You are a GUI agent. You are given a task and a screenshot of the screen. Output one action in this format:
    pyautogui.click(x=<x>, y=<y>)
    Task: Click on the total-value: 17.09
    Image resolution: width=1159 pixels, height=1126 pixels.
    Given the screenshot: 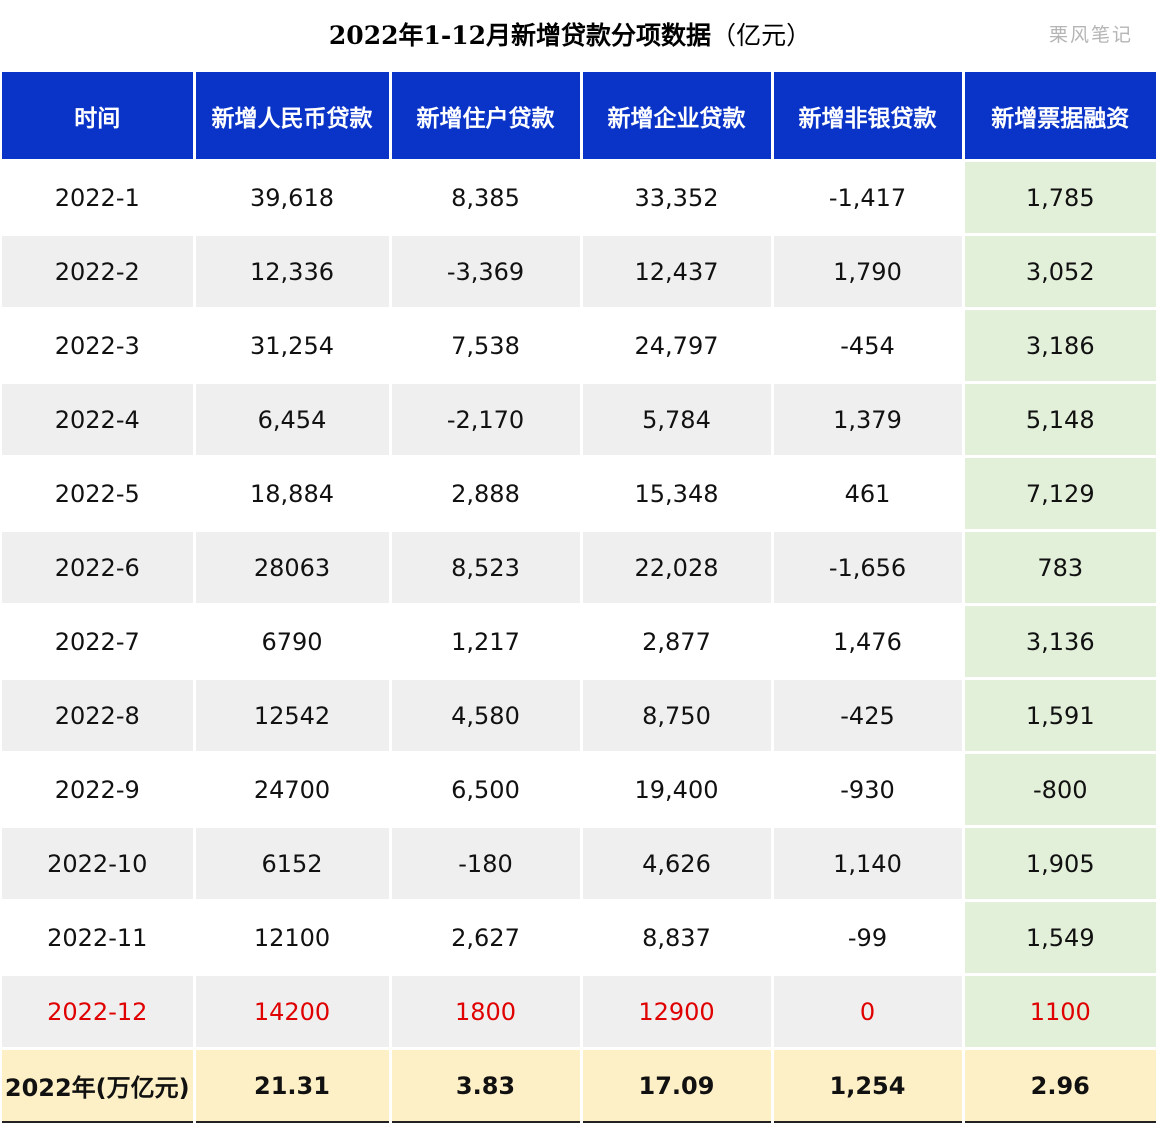 What is the action you would take?
    pyautogui.click(x=677, y=1085)
    